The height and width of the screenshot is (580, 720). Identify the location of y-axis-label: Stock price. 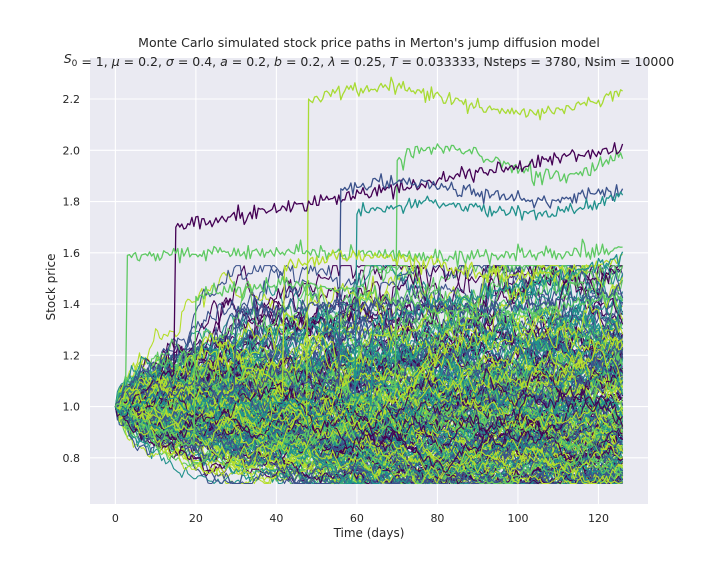
(51, 287).